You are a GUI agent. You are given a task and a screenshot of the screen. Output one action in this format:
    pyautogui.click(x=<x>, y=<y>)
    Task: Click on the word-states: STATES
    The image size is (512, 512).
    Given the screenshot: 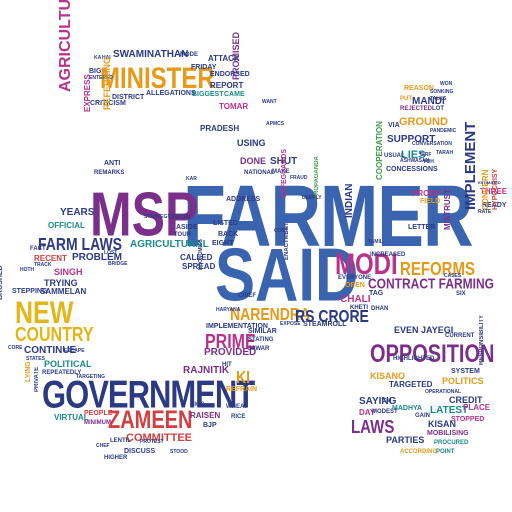 What is the action you would take?
    pyautogui.click(x=35, y=359)
    